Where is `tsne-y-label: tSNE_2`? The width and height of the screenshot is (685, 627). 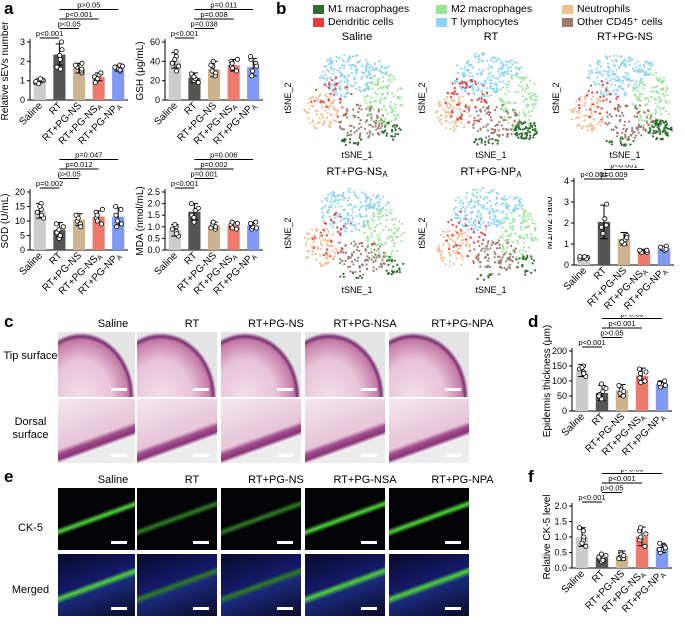 tsne-y-label: tSNE_2 is located at coordinates (288, 97).